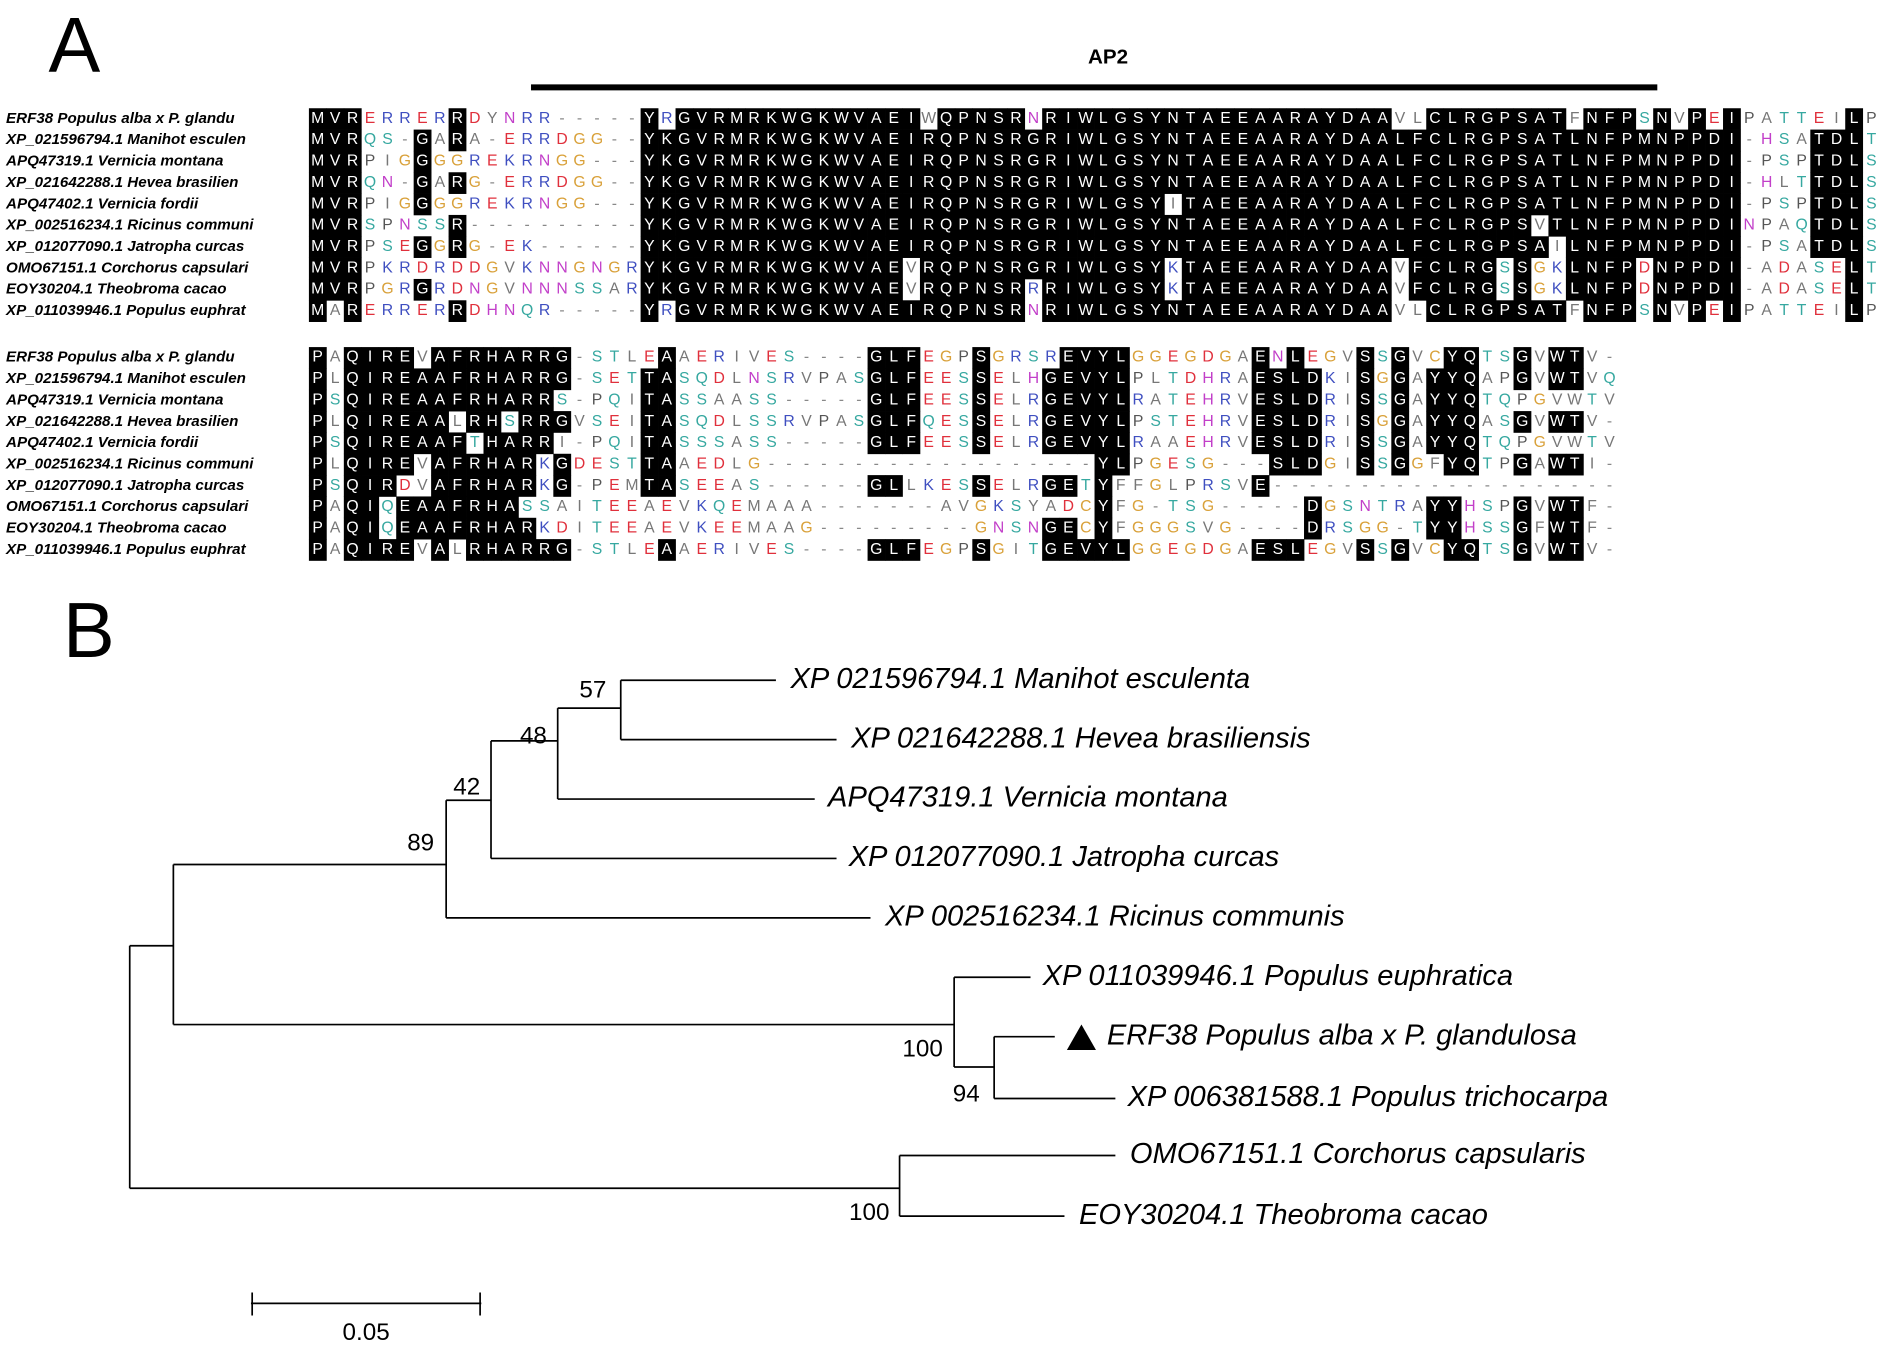 The width and height of the screenshot is (1901, 1352). I want to click on sequence-name: APQ47319.1 Vernicia montana, so click(114, 161).